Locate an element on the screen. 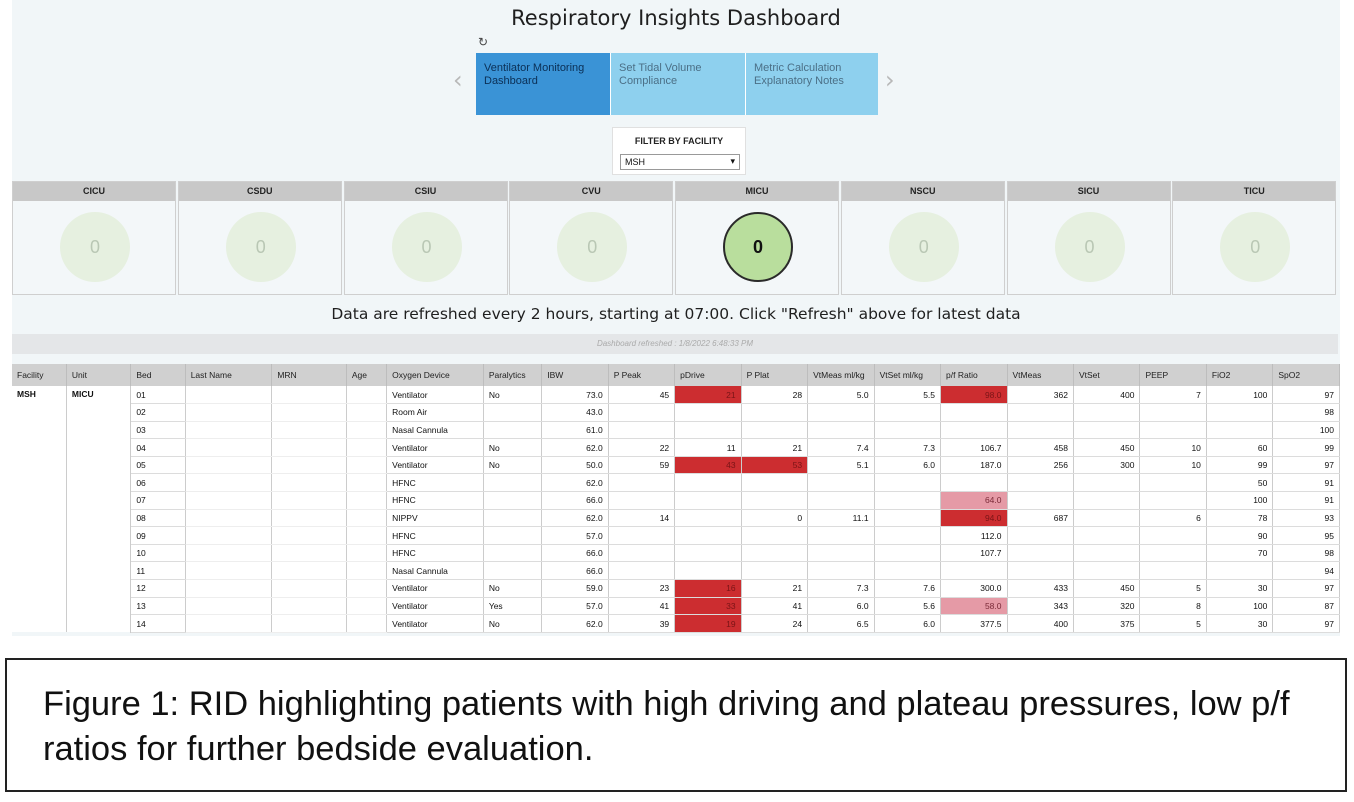 The width and height of the screenshot is (1354, 802). table-row: 07 HFNC 66.0 64.0 100 91 is located at coordinates (676, 500).